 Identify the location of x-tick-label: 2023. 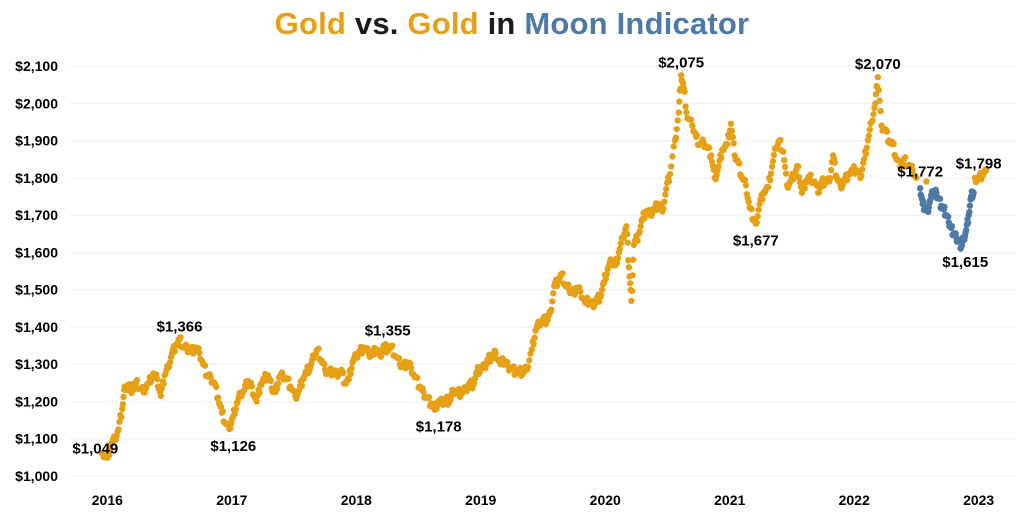
(978, 500).